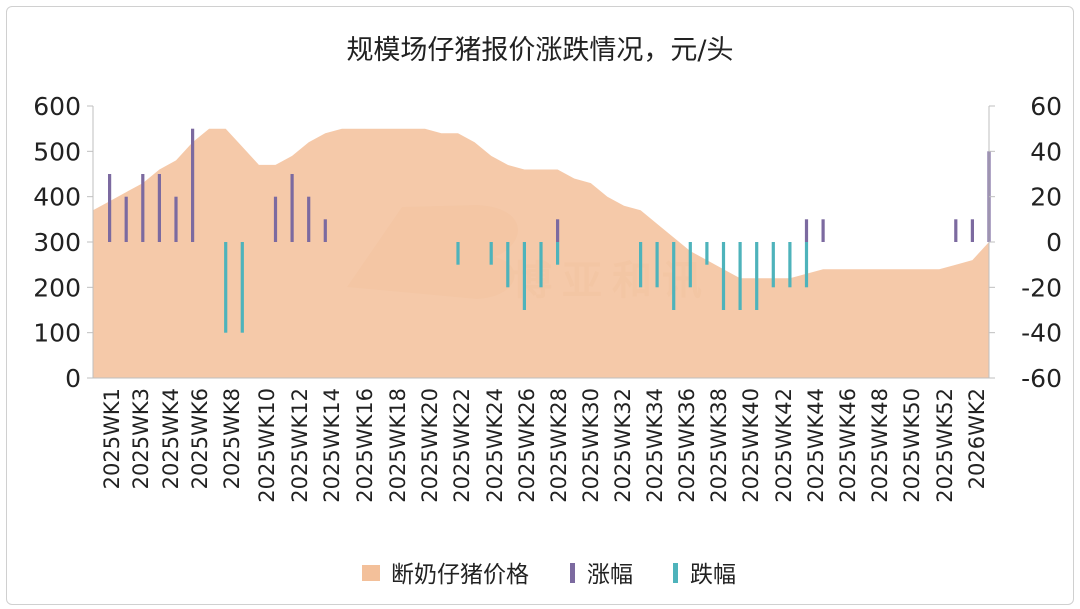  What do you see at coordinates (460, 575) in the screenshot?
I see `legend-label: 断奶仔猪价格` at bounding box center [460, 575].